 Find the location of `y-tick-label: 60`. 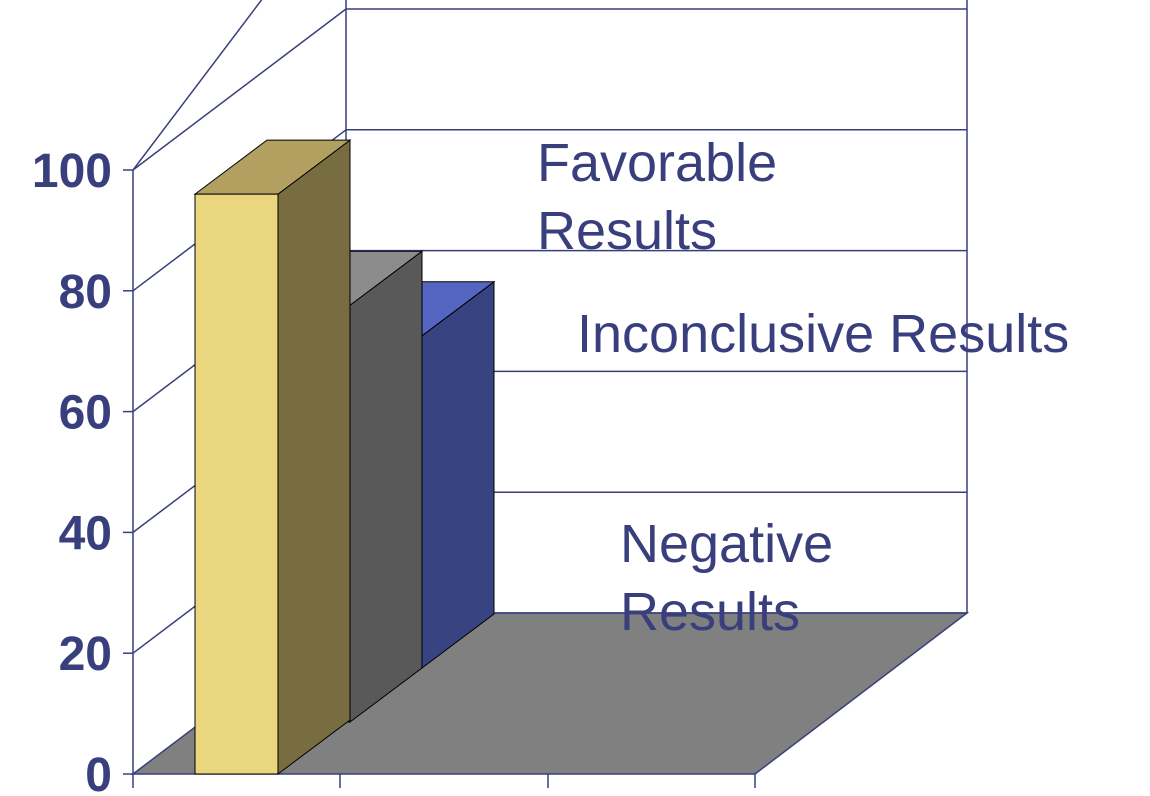

y-tick-label: 60 is located at coordinates (85, 413).